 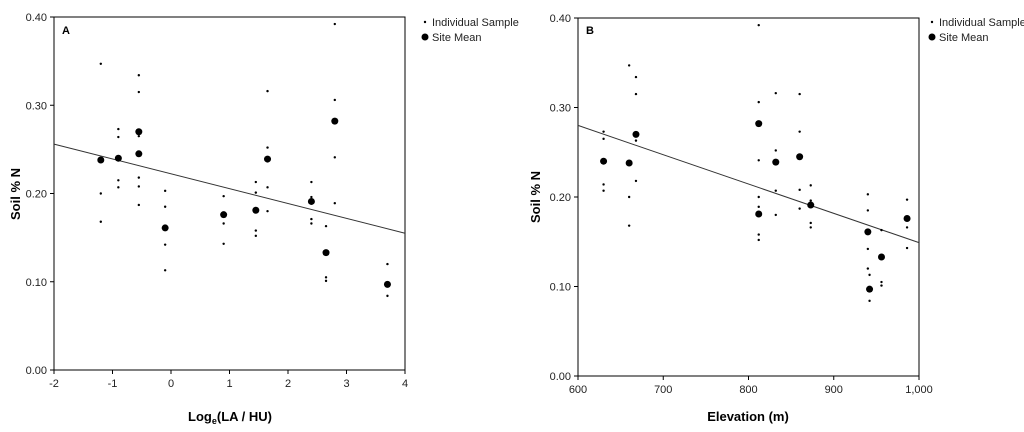 I want to click on y-axis-label-a: Soil % N, so click(x=15, y=194).